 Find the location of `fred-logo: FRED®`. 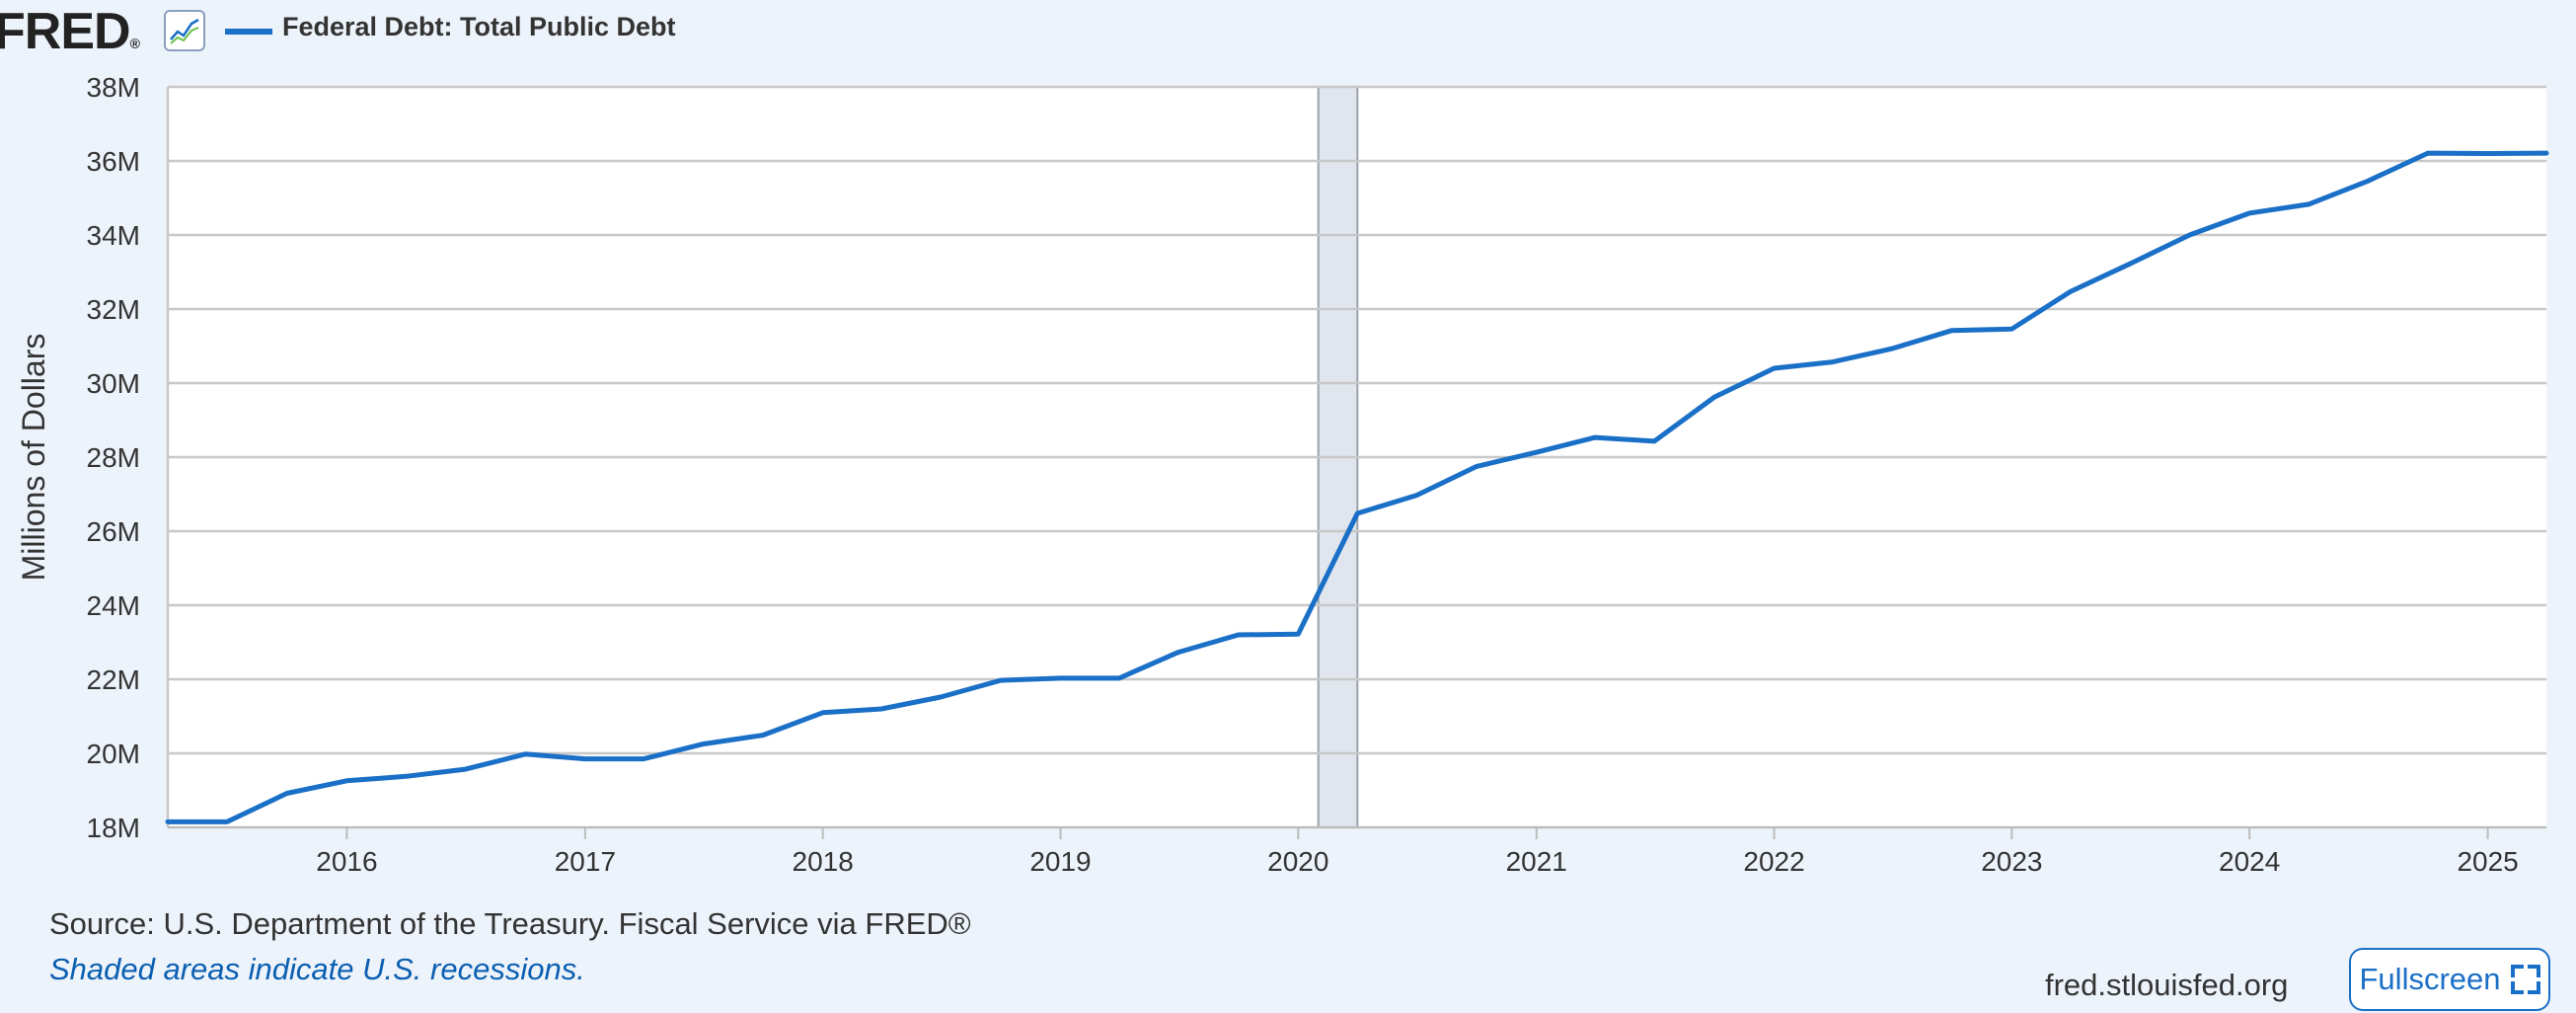

fred-logo: FRED® is located at coordinates (70, 31).